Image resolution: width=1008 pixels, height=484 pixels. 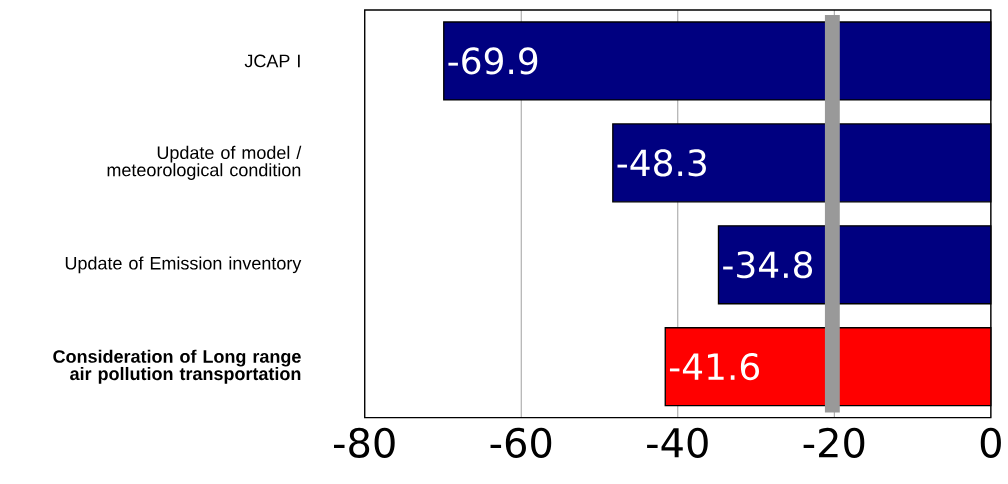 I want to click on y-tick-label: Consideration of Long range air pollution transportation, so click(x=177, y=366).